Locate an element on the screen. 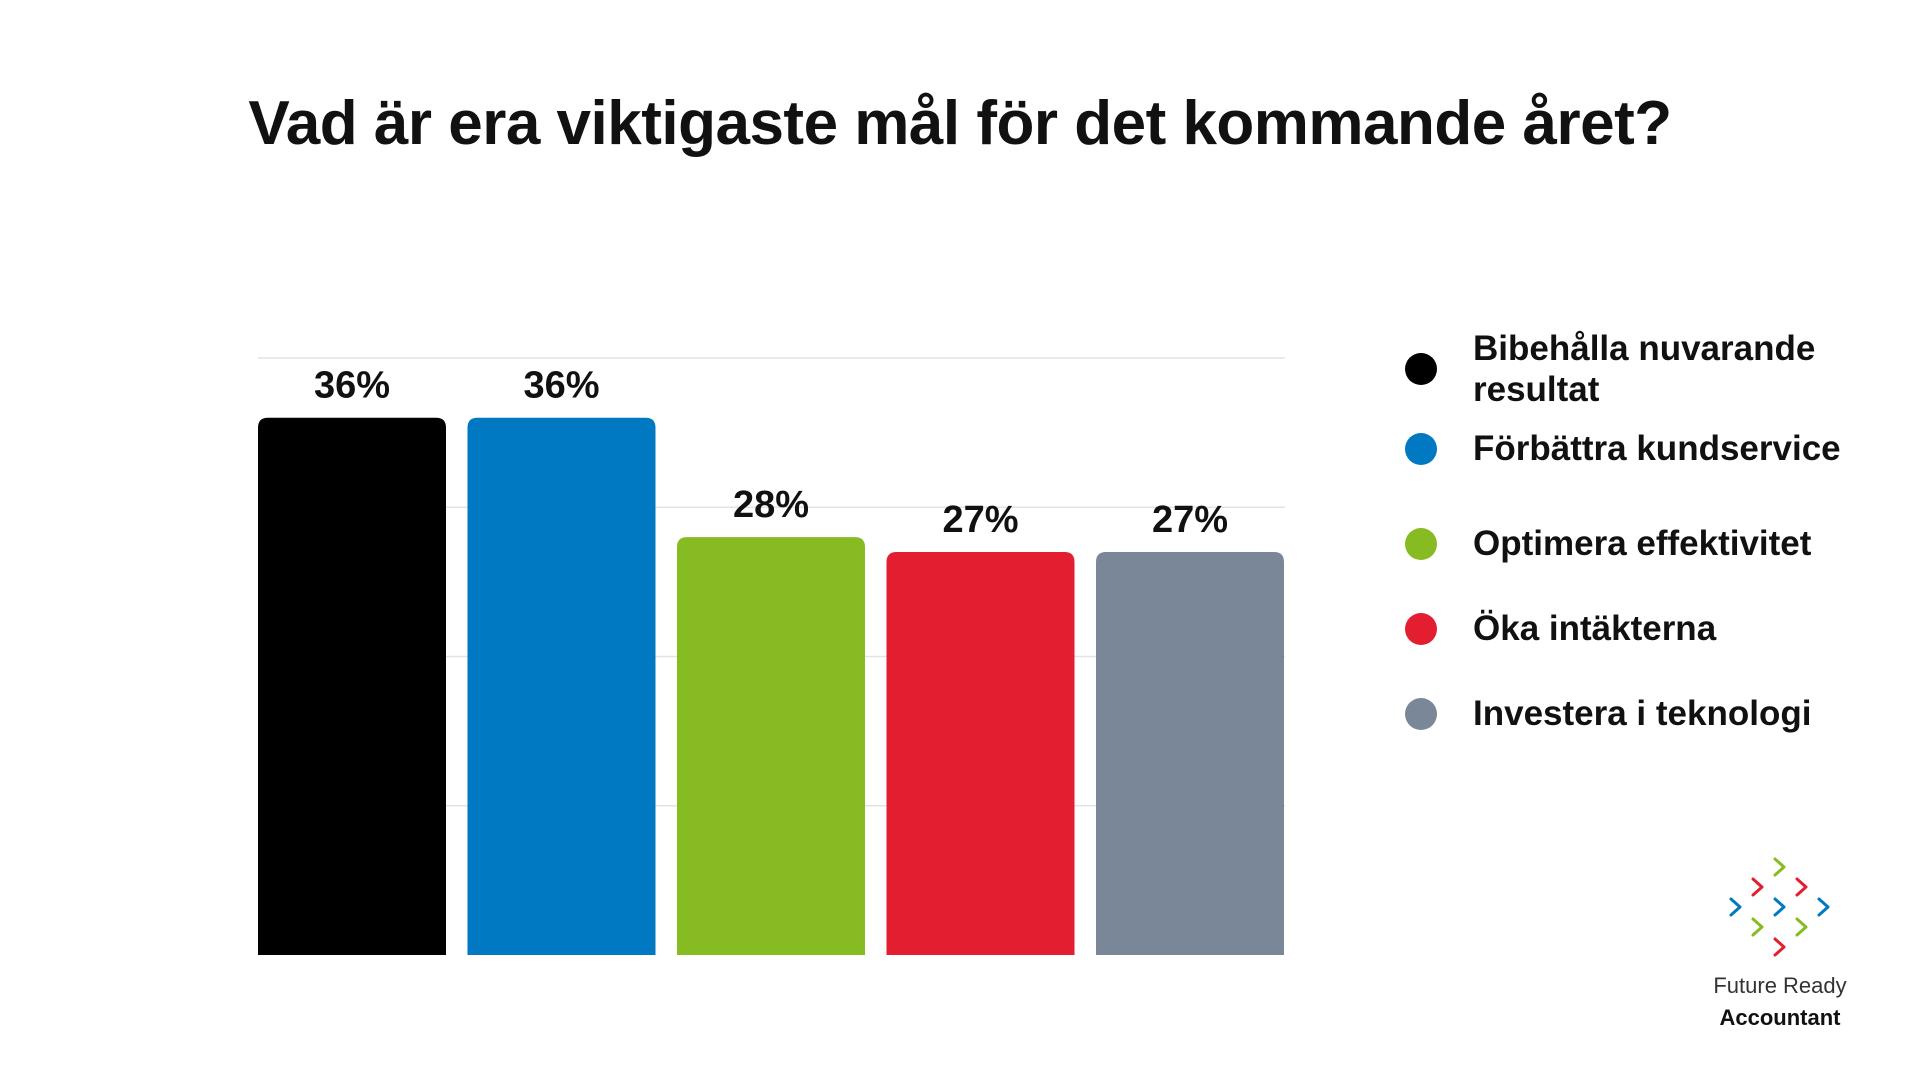  legend-item-3: Optimera effektivitet is located at coordinates (1655, 543).